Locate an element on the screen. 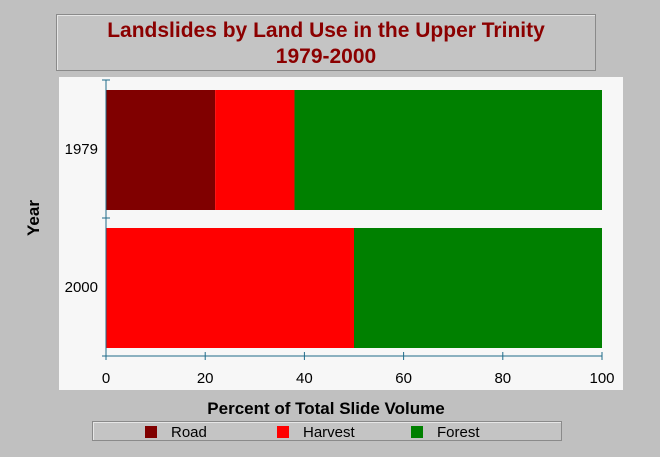 Image resolution: width=660 pixels, height=457 pixels. bar-harvest-1979 is located at coordinates (255, 150).